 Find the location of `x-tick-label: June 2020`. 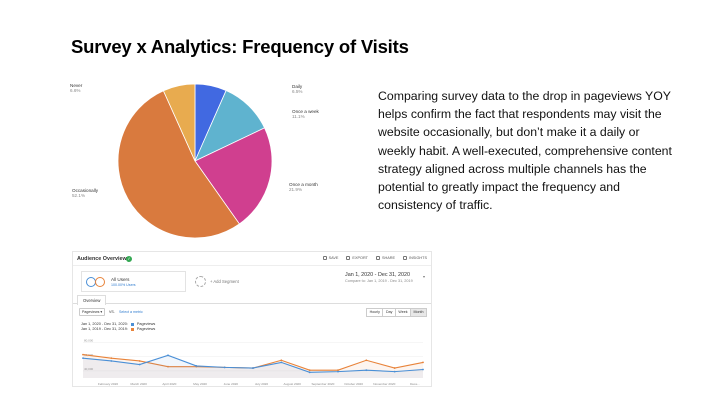

x-tick-label: June 2020 is located at coordinates (231, 384).